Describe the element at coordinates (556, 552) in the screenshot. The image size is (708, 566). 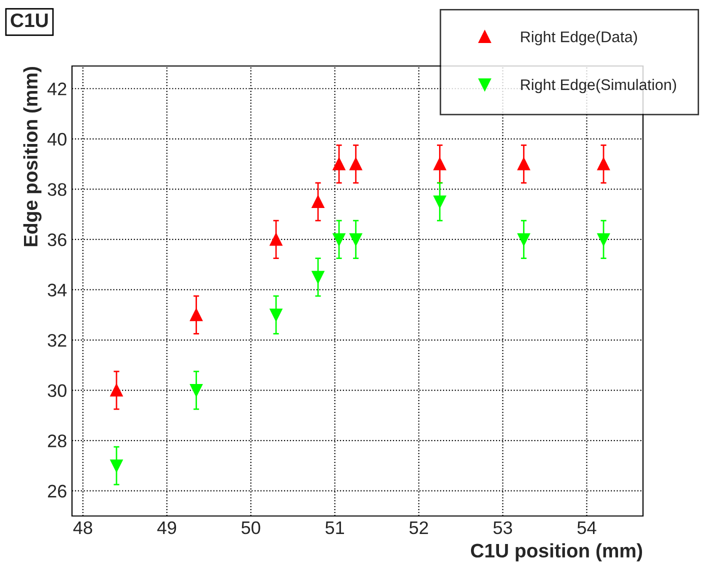
I see `x-axis-title: C1U position (mm)` at that location.